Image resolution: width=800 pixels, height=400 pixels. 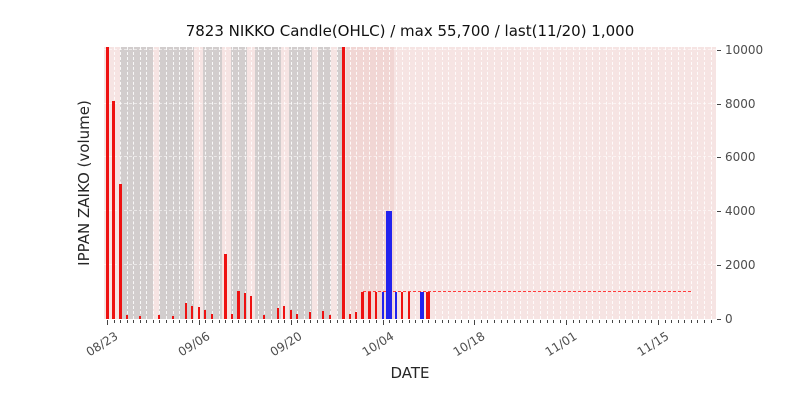 What do you see at coordinates (286, 344) in the screenshot?
I see `x-tick-label: 09/20` at bounding box center [286, 344].